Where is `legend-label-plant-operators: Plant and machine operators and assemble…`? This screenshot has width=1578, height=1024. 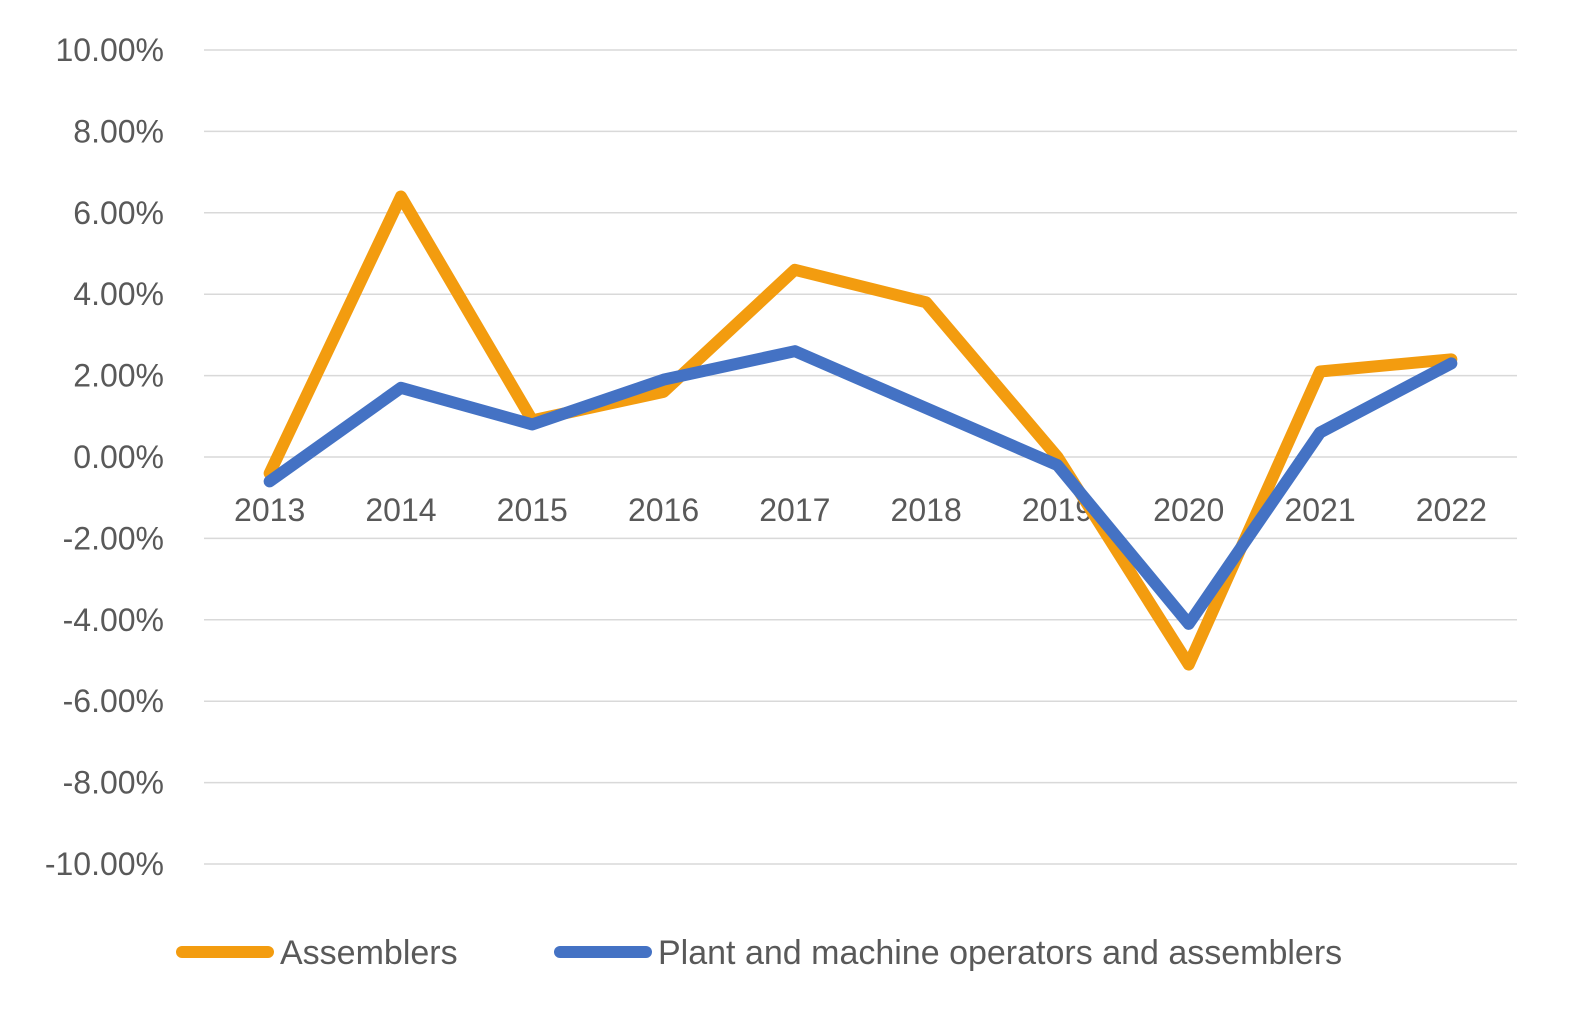
legend-label-plant-operators: Plant and machine operators and assemble… is located at coordinates (1000, 953).